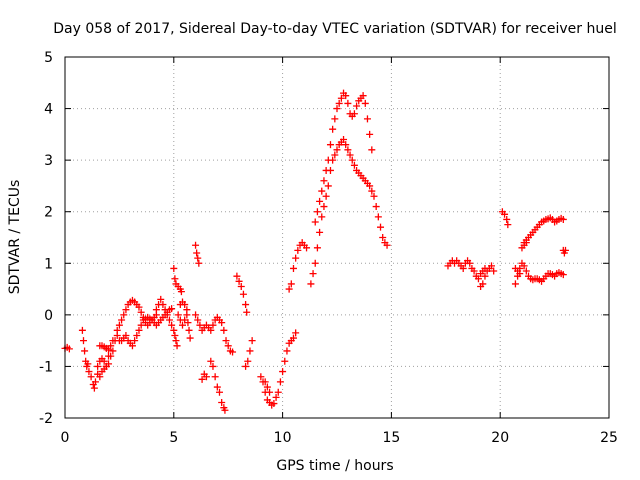 The height and width of the screenshot is (480, 640). I want to click on x-tick-label: 10, so click(283, 438).